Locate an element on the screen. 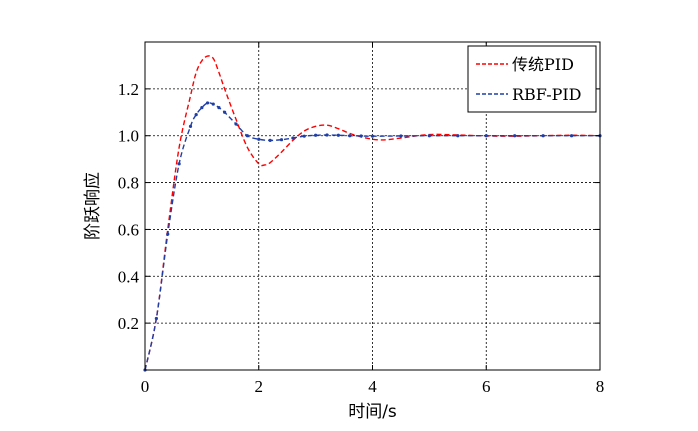 The image size is (698, 431). y-tick-label: 0.6 is located at coordinates (128, 229).